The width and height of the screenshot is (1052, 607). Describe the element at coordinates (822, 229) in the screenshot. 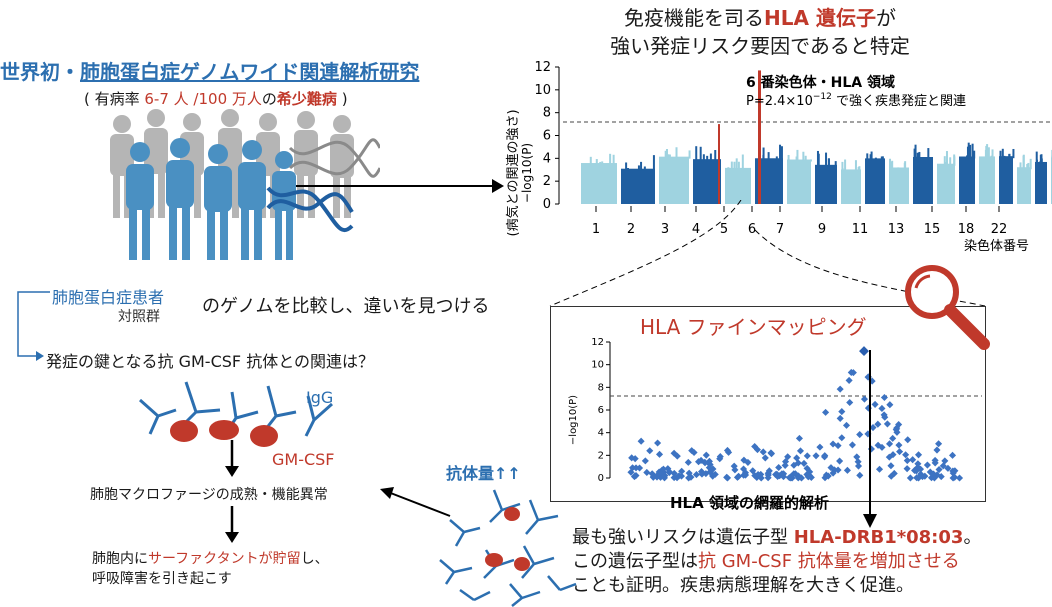

I see `manhattan-x-tick-label: 9` at that location.